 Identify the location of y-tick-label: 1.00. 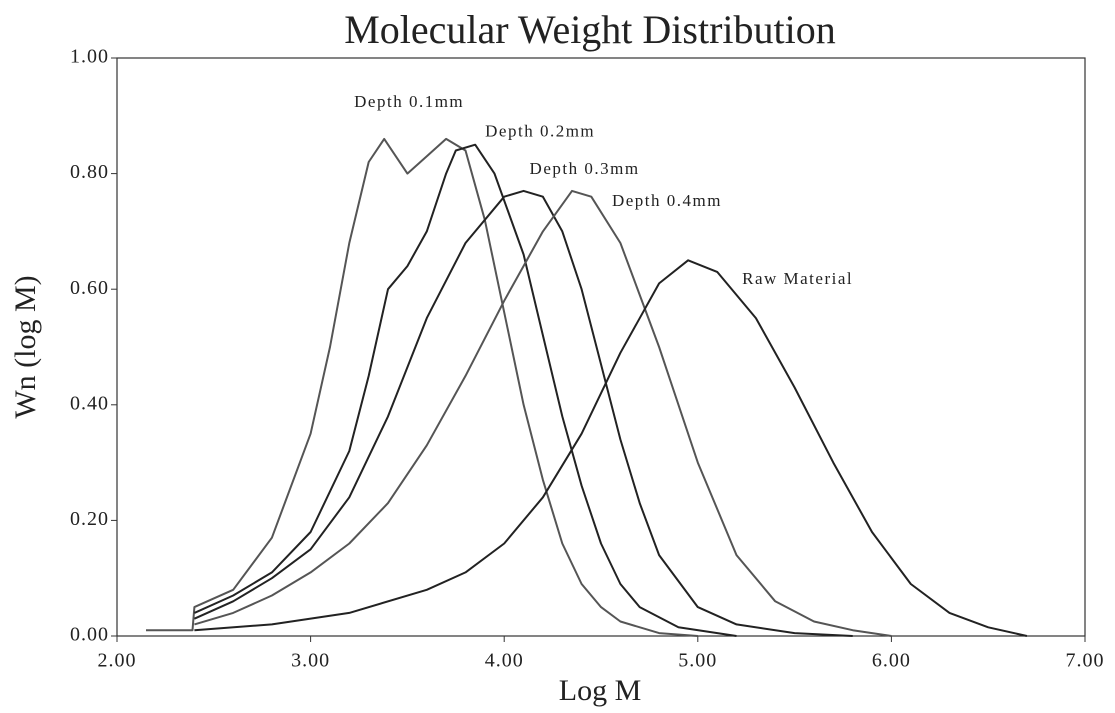
(89, 57).